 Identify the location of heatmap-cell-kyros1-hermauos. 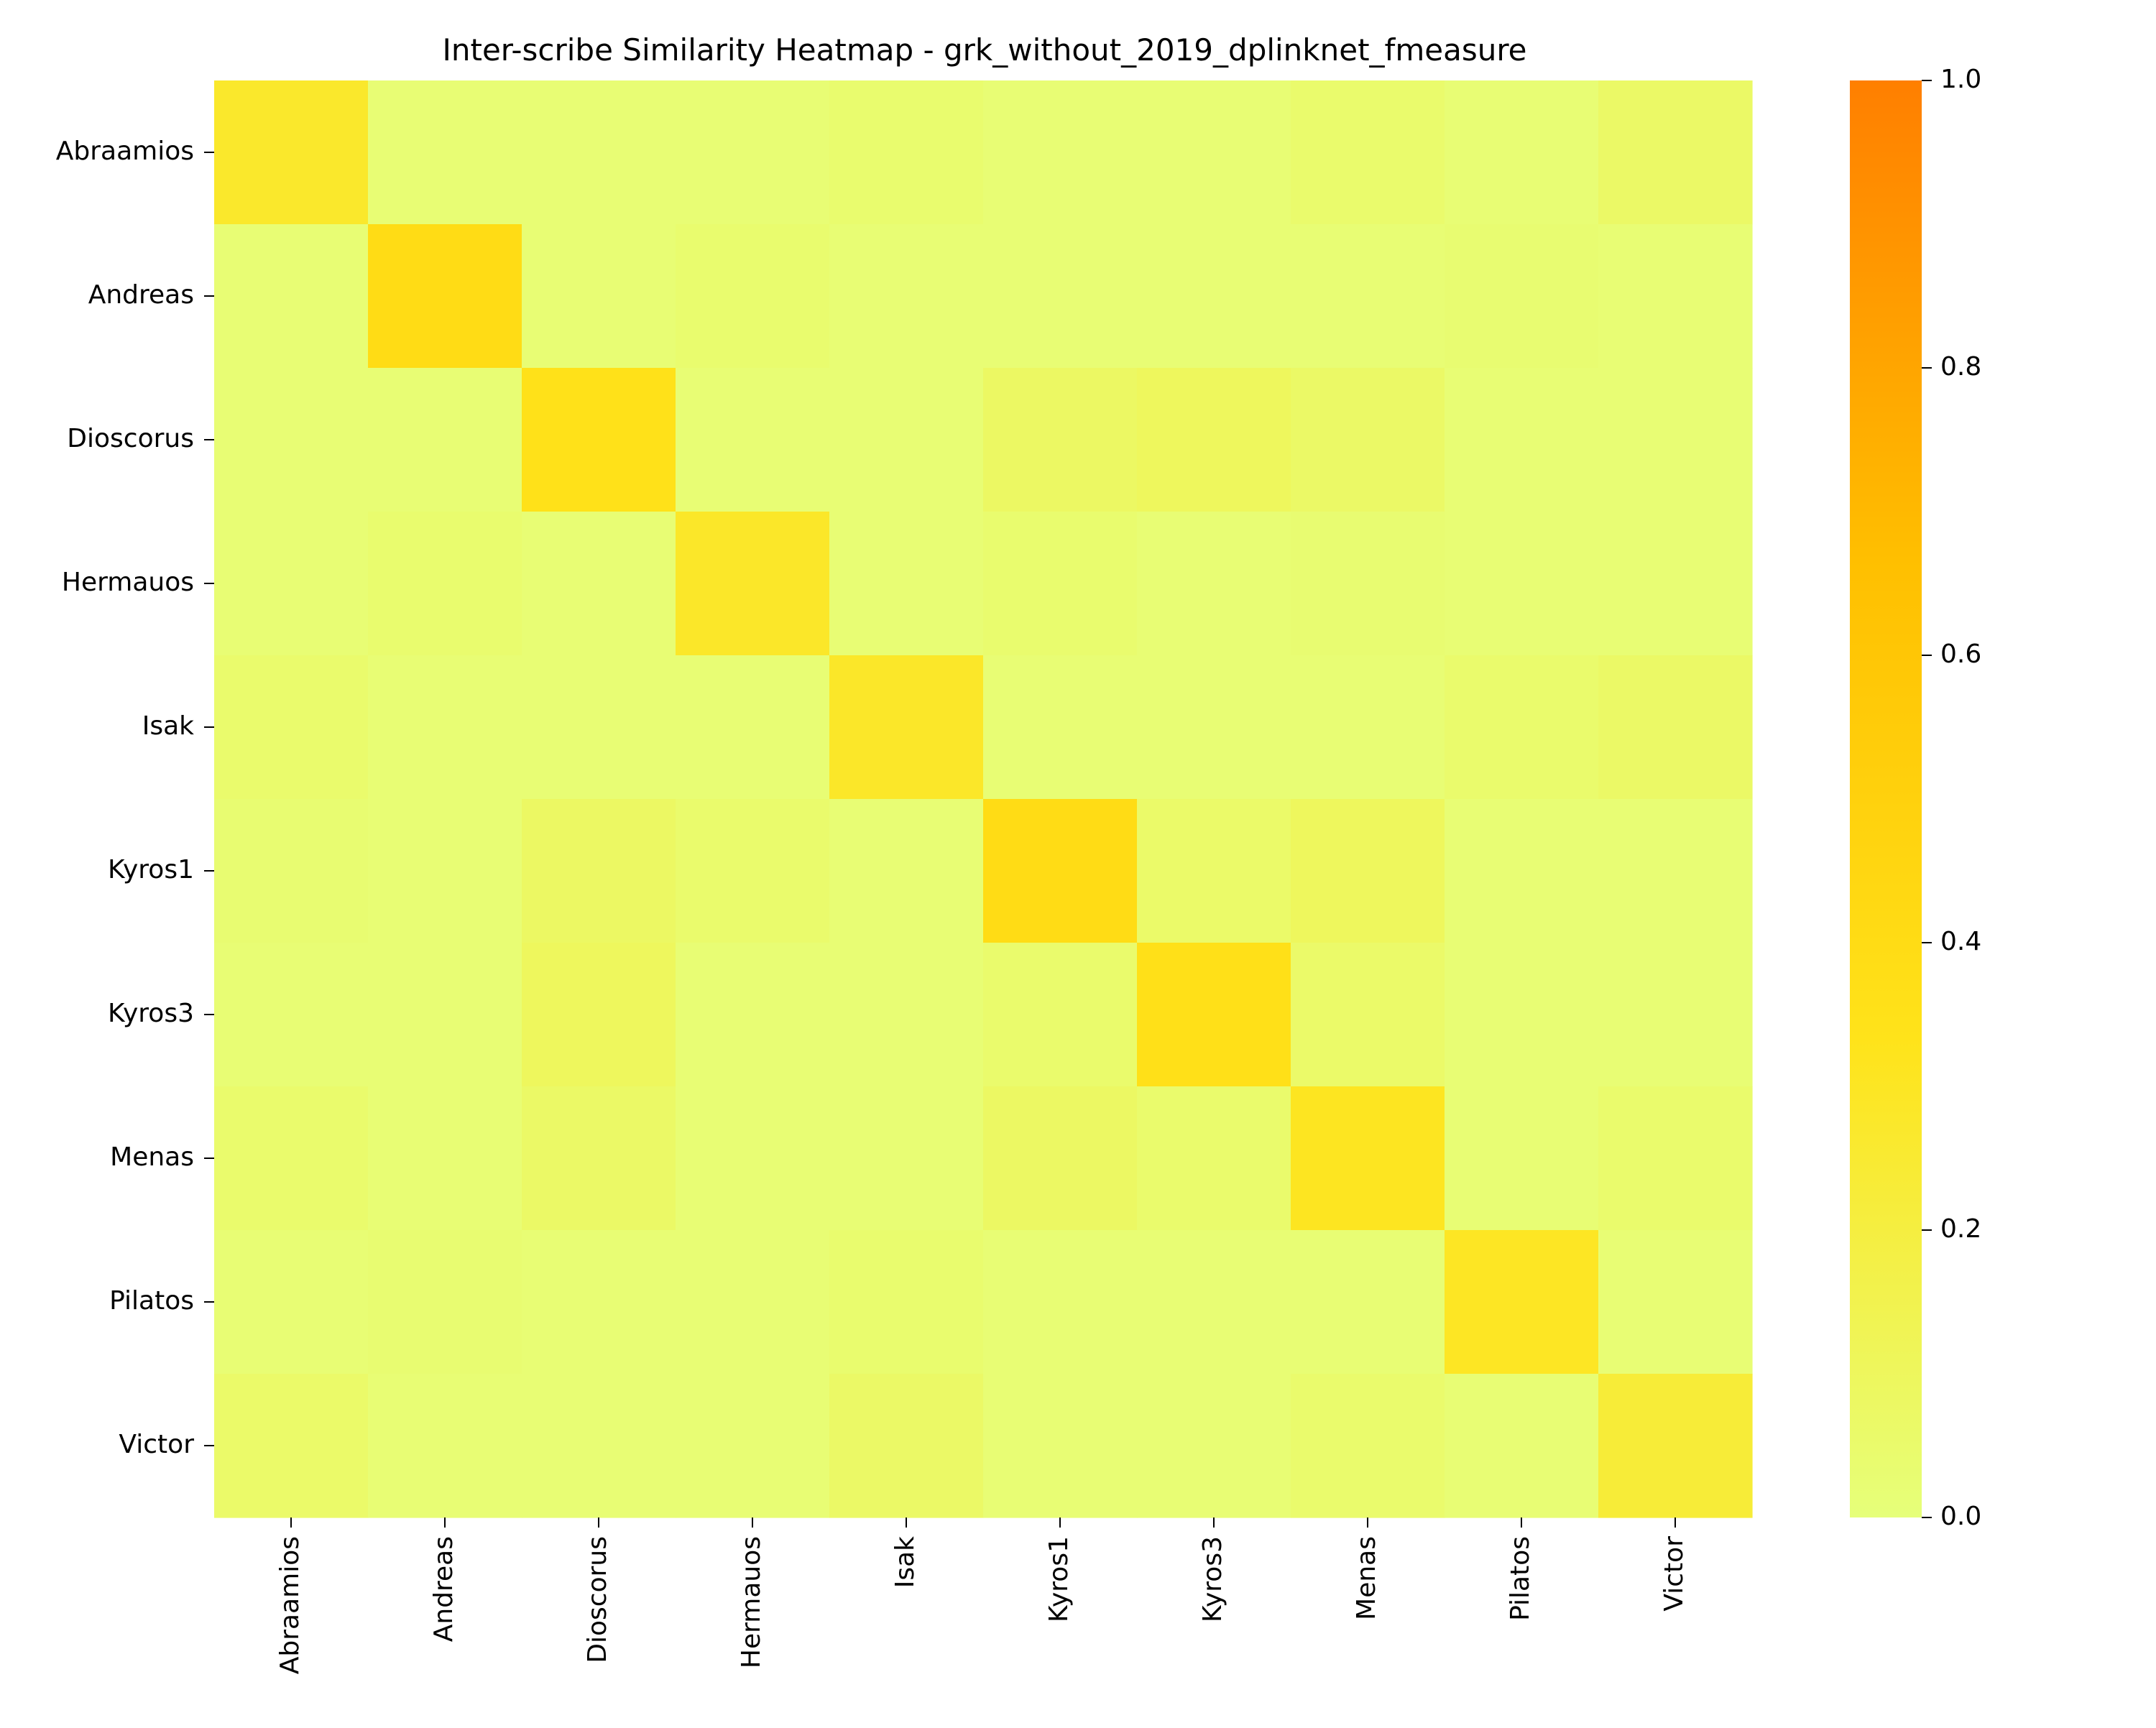
(753, 871).